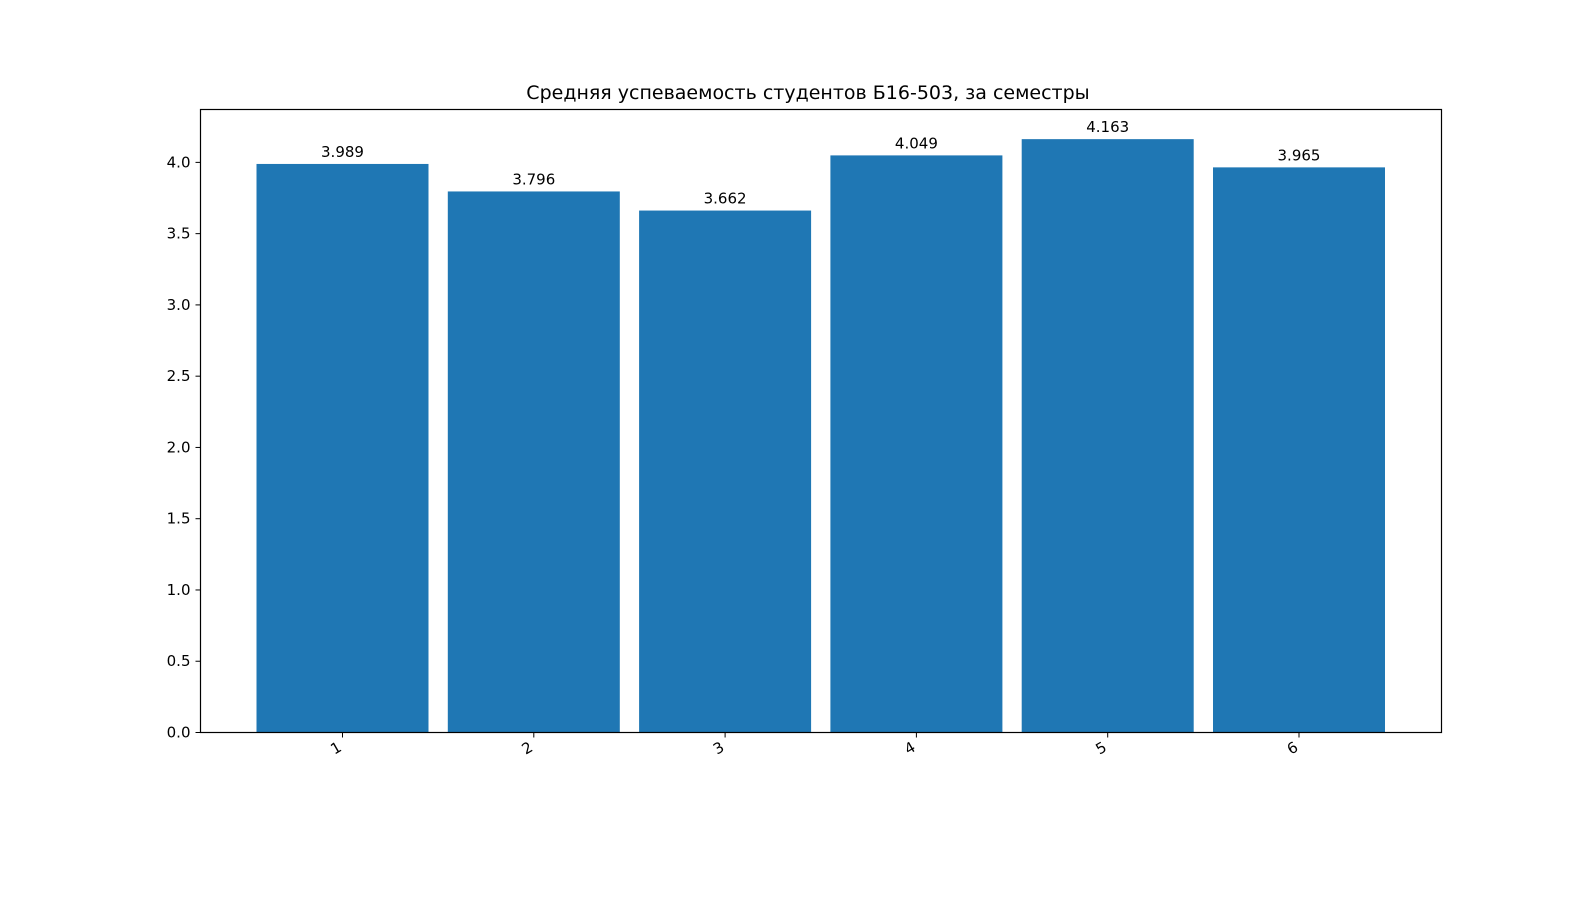 Image resolution: width=1596 pixels, height=916 pixels. I want to click on y-tick-label-1.0: 1.0, so click(179, 590).